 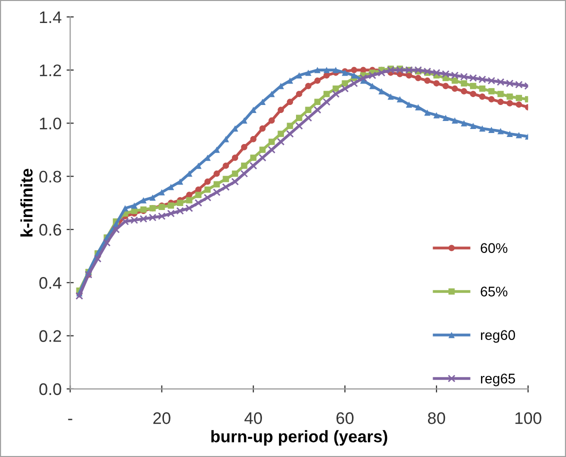 What do you see at coordinates (497, 380) in the screenshot?
I see `legend-label: reg65` at bounding box center [497, 380].